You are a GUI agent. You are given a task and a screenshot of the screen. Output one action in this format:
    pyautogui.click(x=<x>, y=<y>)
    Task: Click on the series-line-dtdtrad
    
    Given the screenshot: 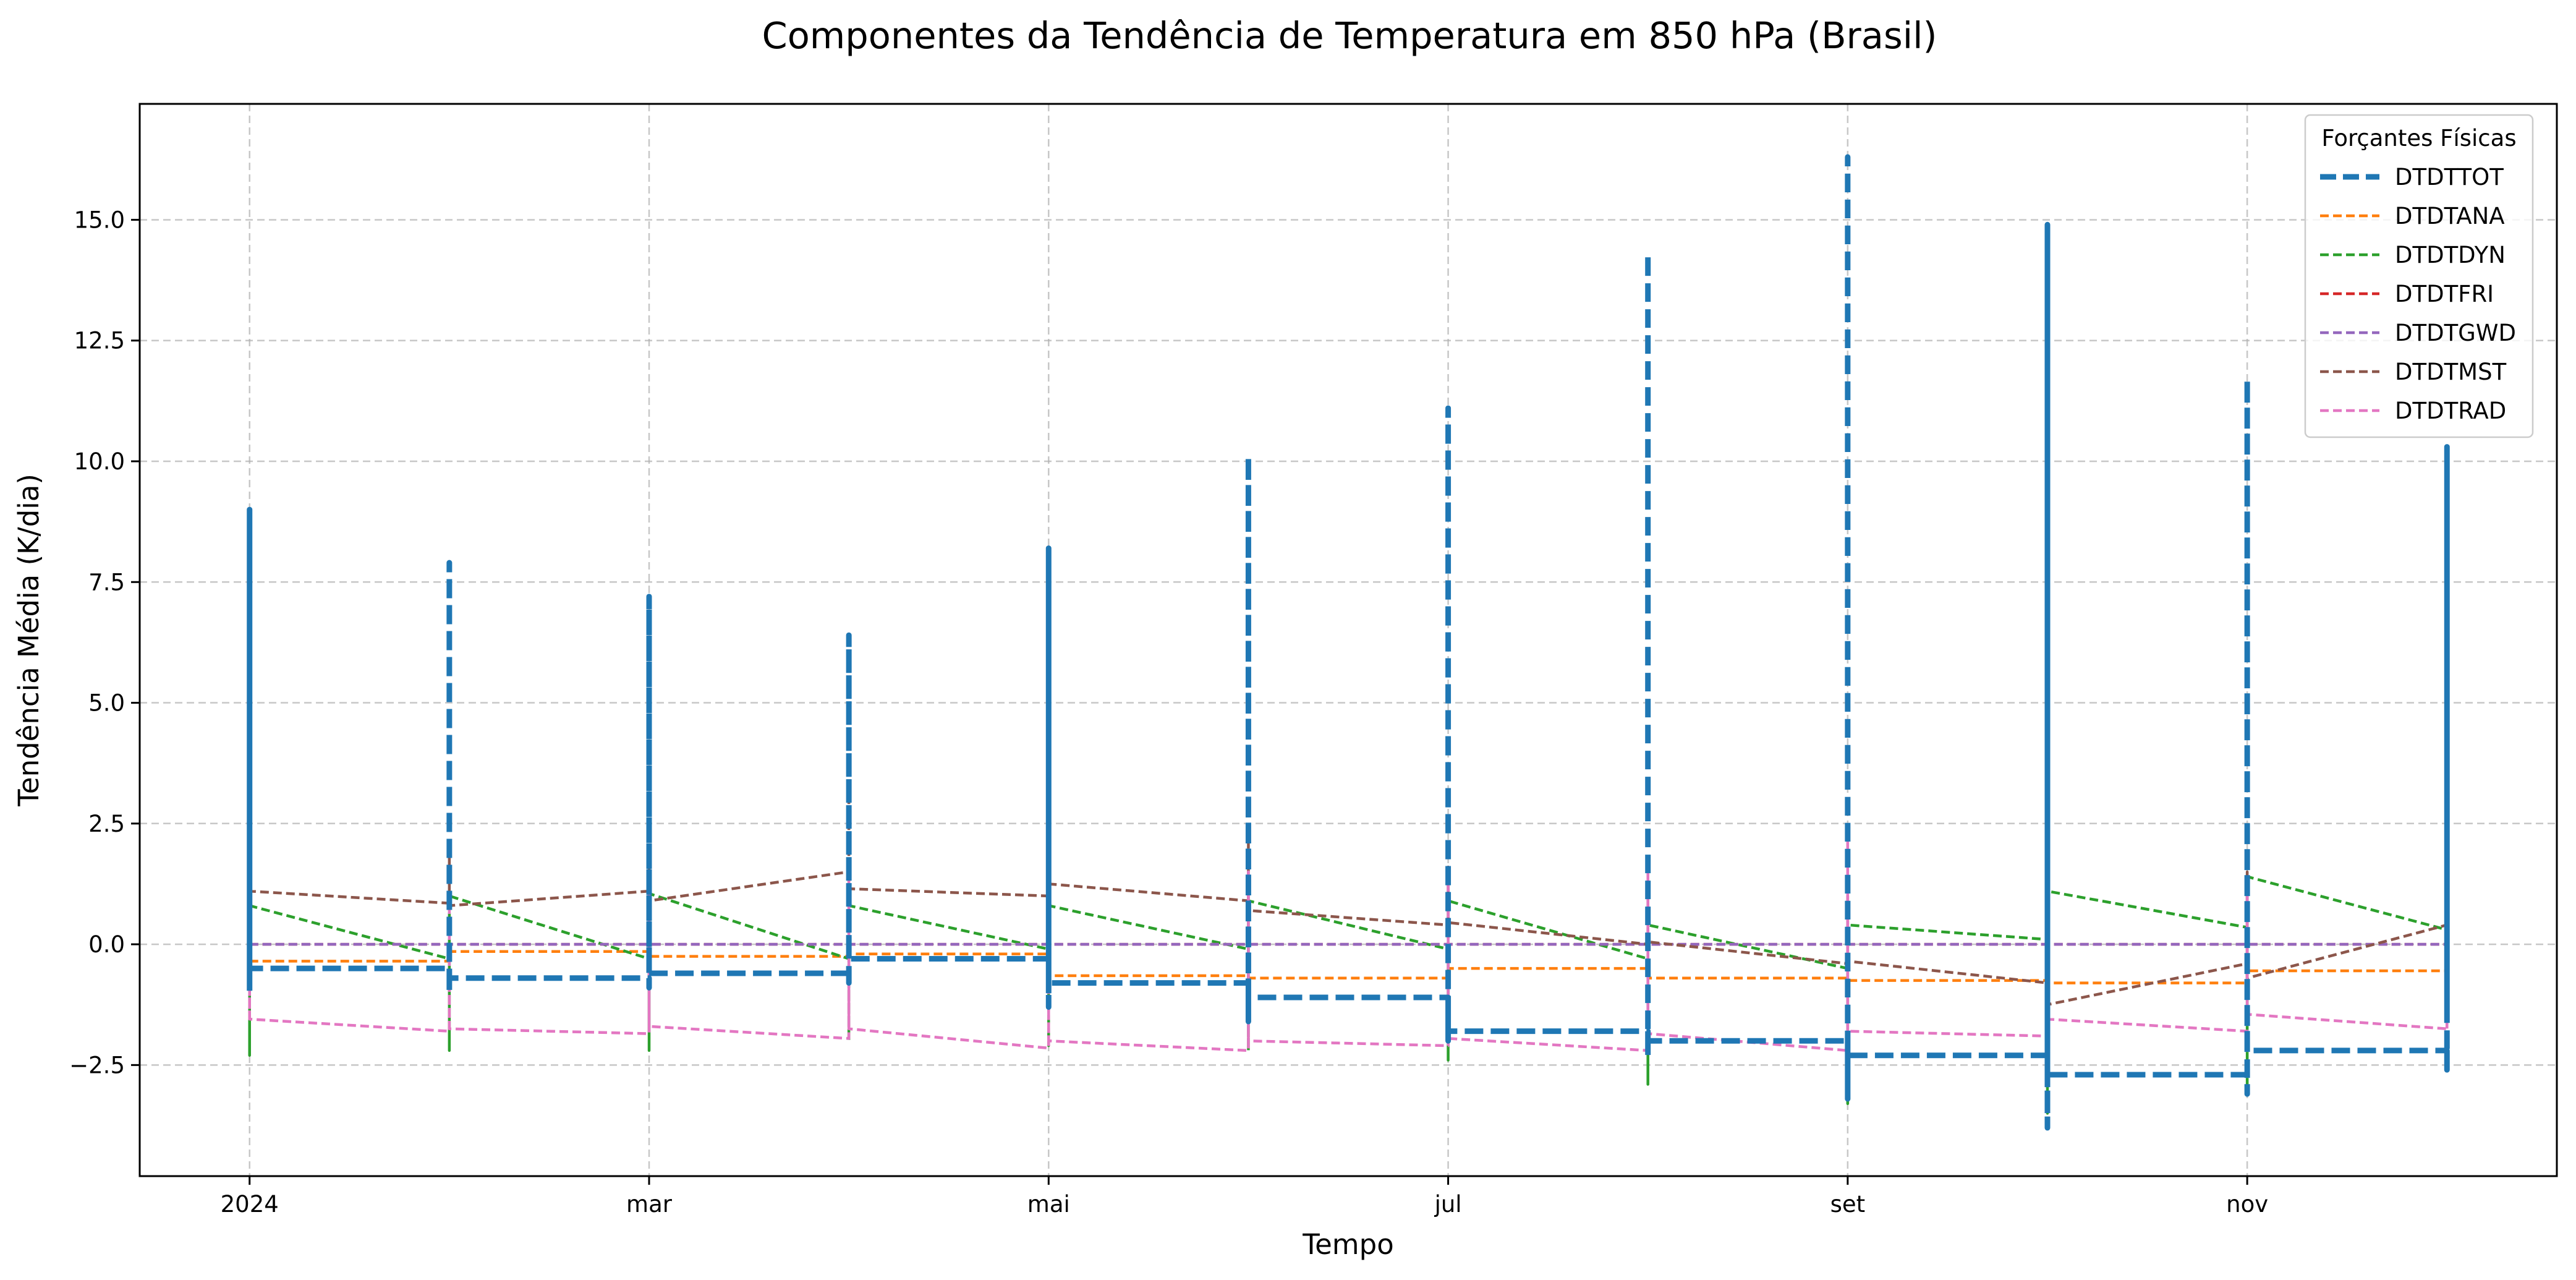 What is the action you would take?
    pyautogui.click(x=1348, y=942)
    